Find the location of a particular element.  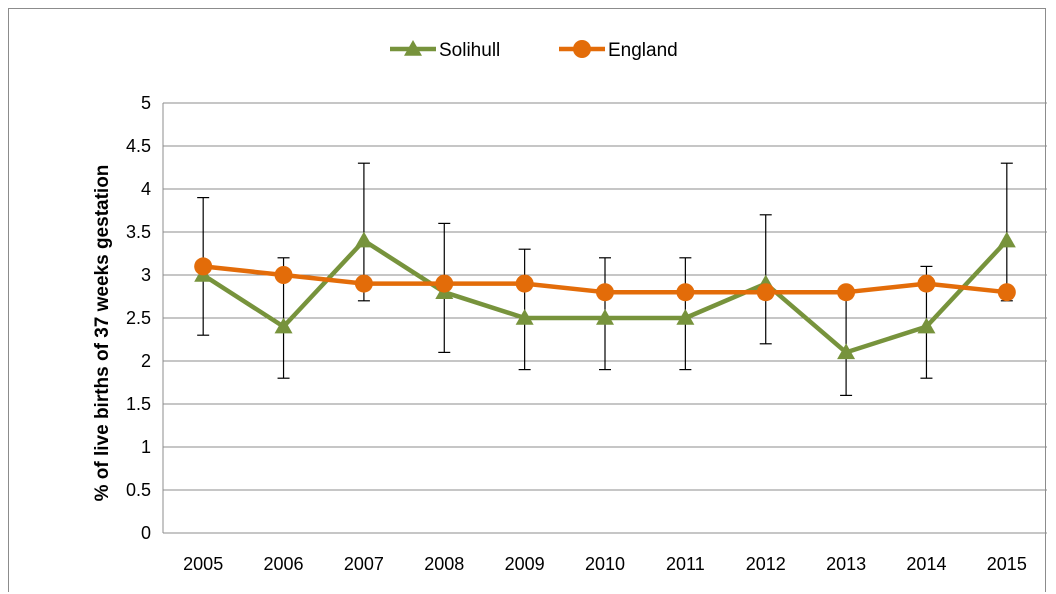

x-tick-label: 2013 is located at coordinates (846, 564).